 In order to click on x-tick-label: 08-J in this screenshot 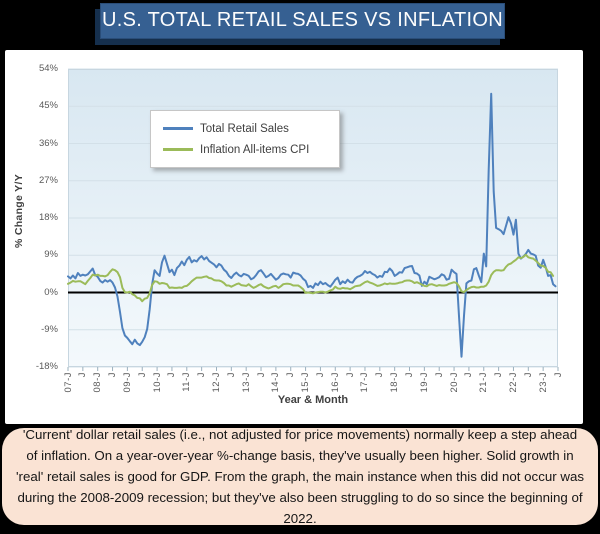, I will do `click(98, 382)`.